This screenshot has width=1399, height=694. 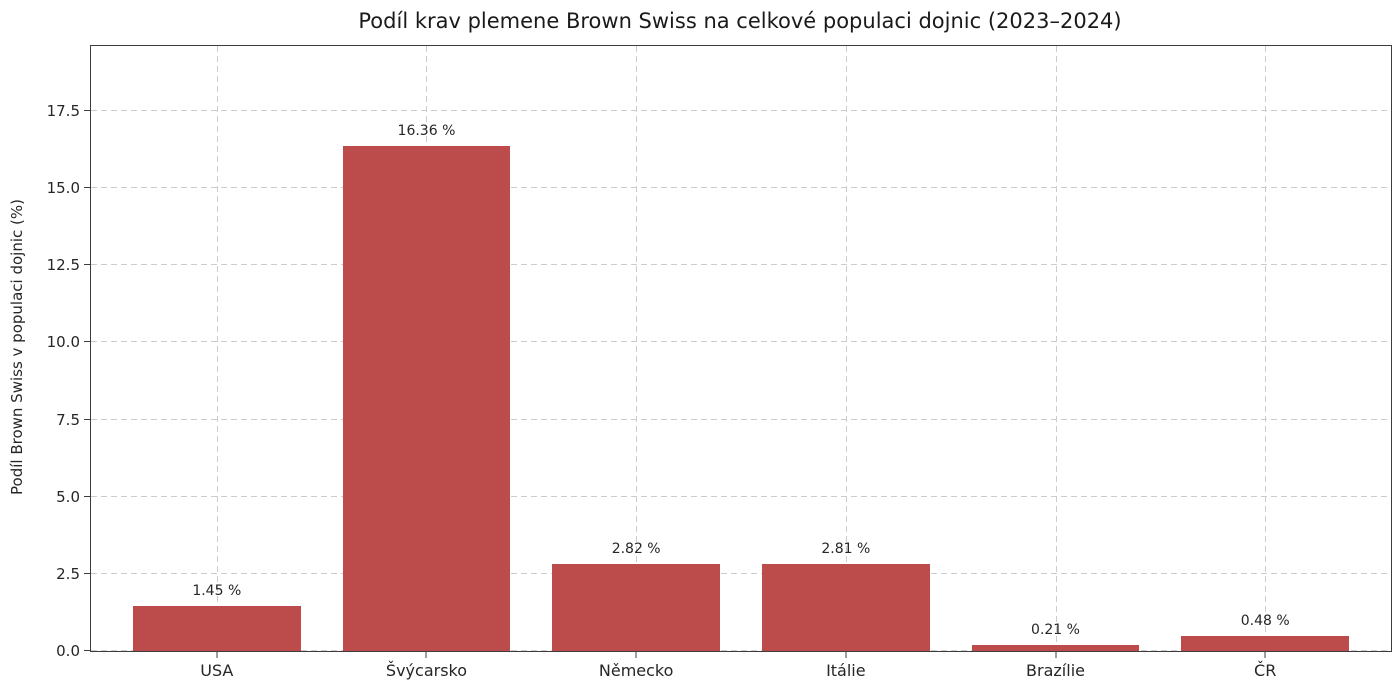 I want to click on y-tick-label: 2.5, so click(x=68, y=573).